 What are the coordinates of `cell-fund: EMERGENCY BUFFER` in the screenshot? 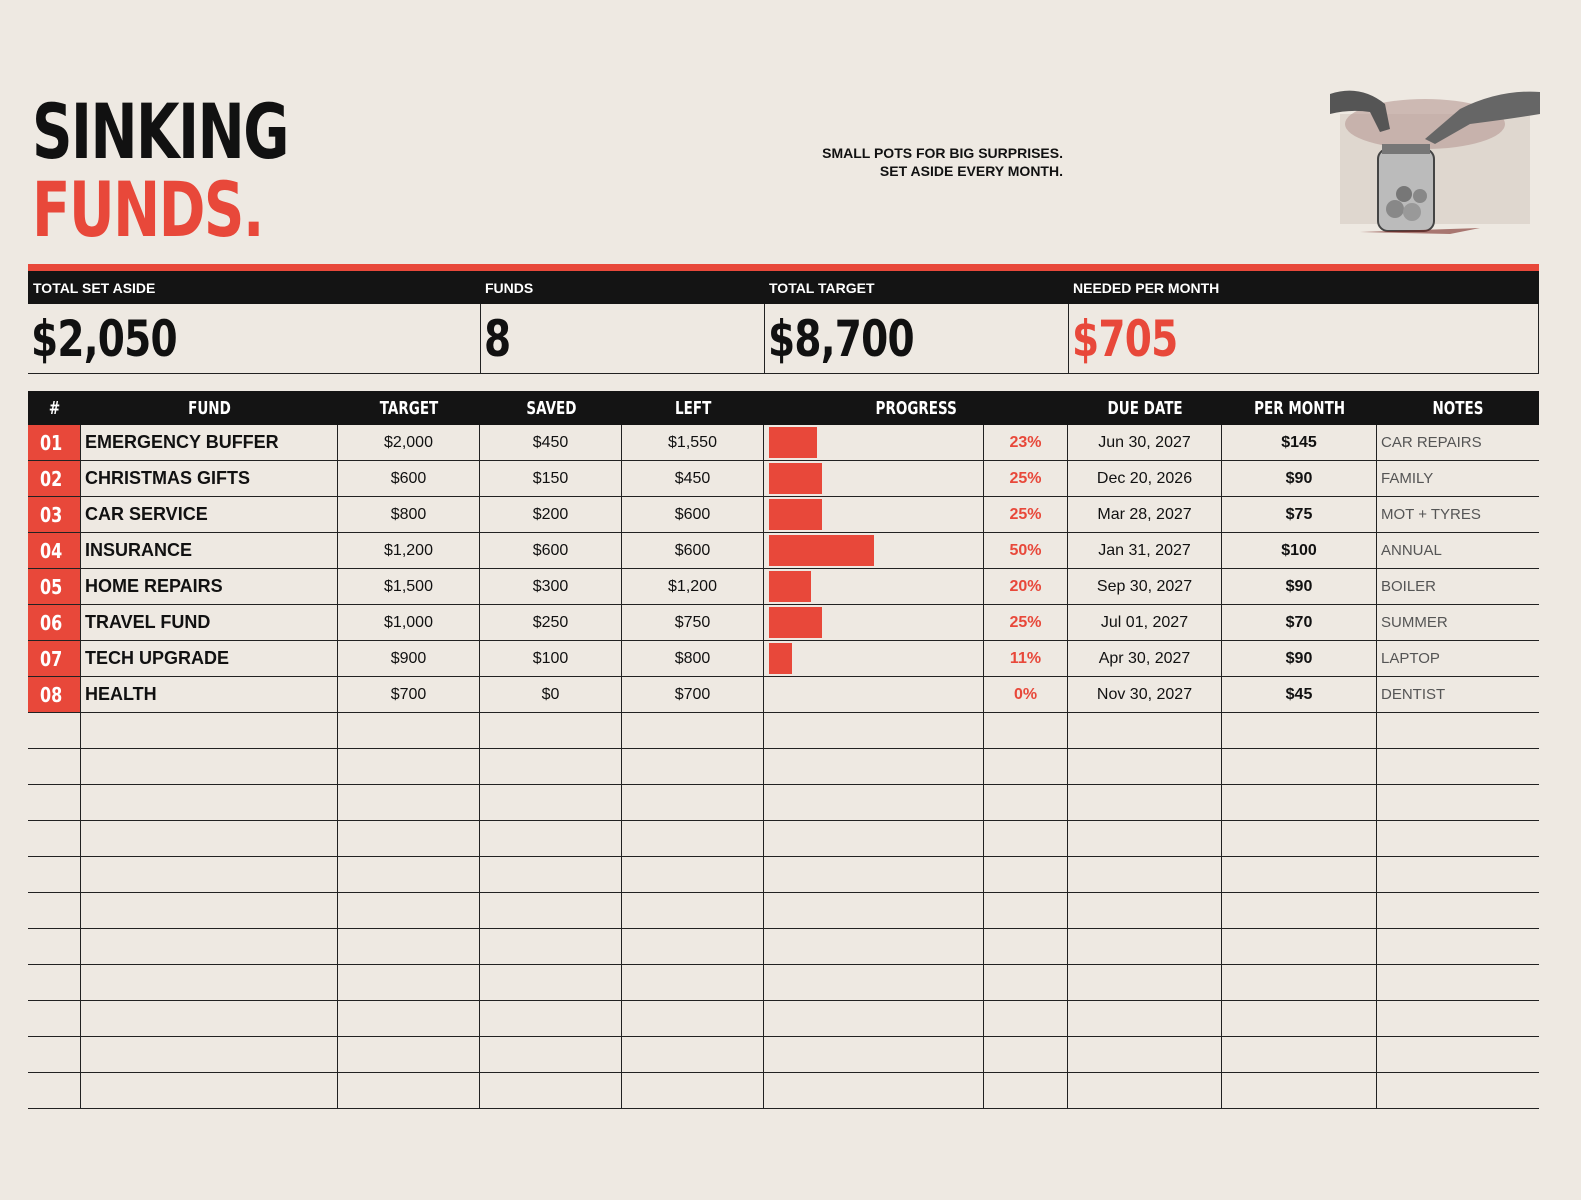 It's located at (209, 443).